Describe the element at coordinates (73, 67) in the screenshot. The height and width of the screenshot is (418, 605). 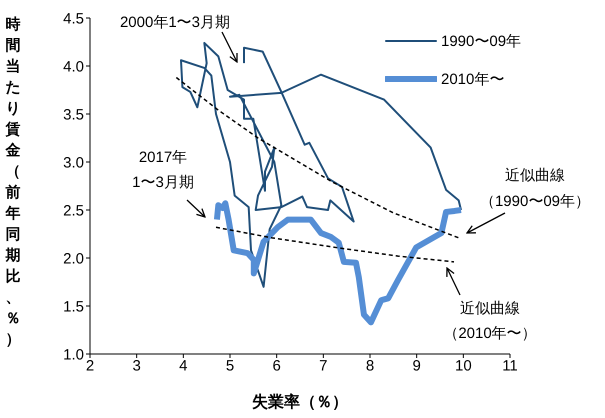
I see `y-tick-label: 4.0` at that location.